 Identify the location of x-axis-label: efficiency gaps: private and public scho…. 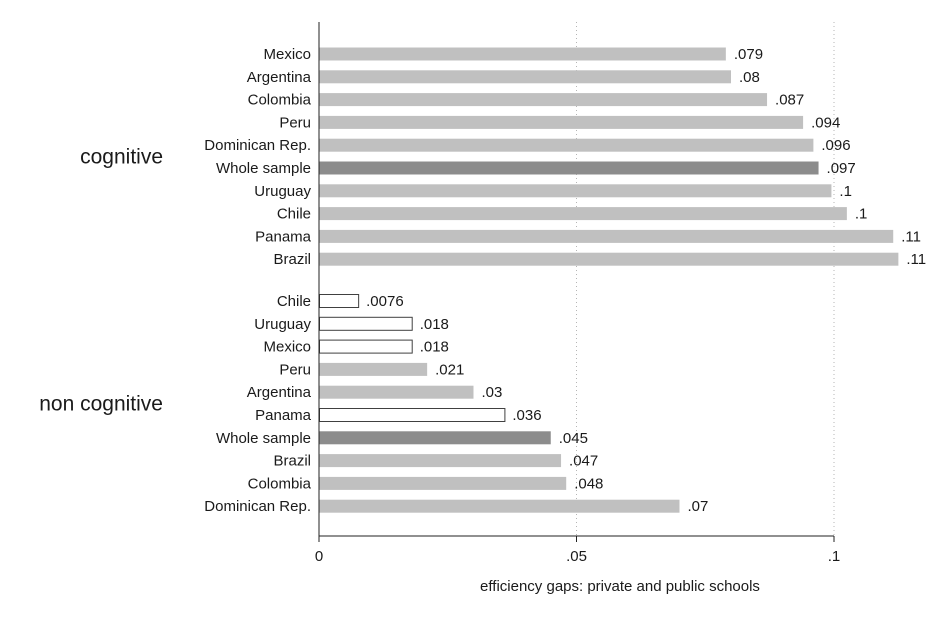
(620, 586).